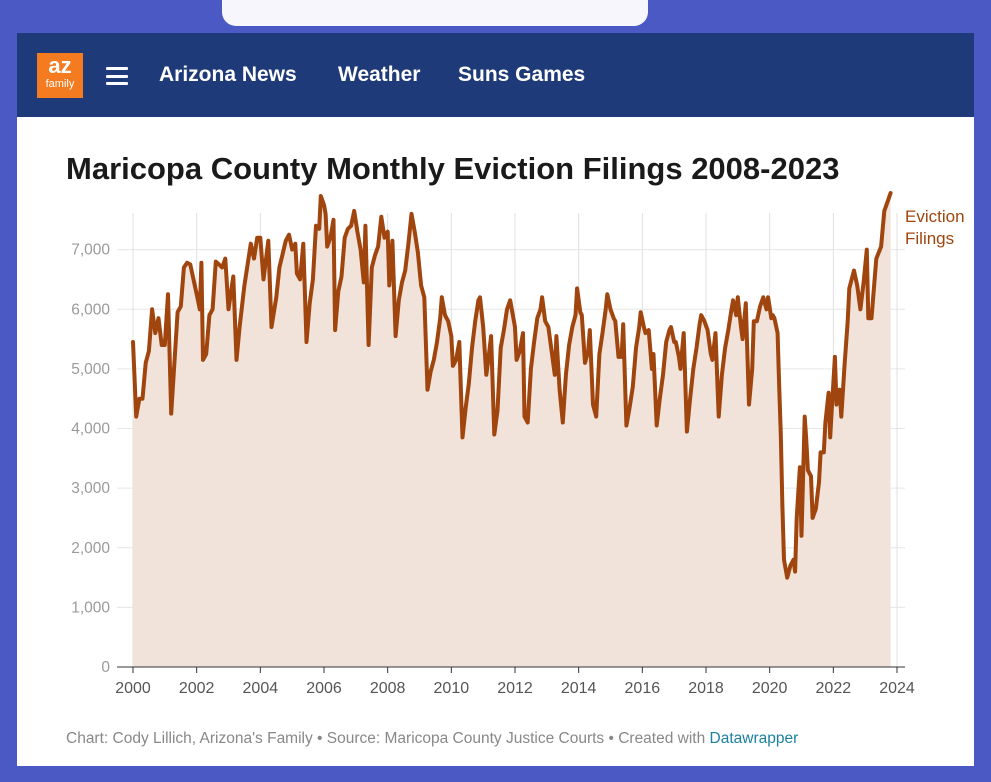 The image size is (991, 782). I want to click on y-tick-label: 0, so click(105, 667).